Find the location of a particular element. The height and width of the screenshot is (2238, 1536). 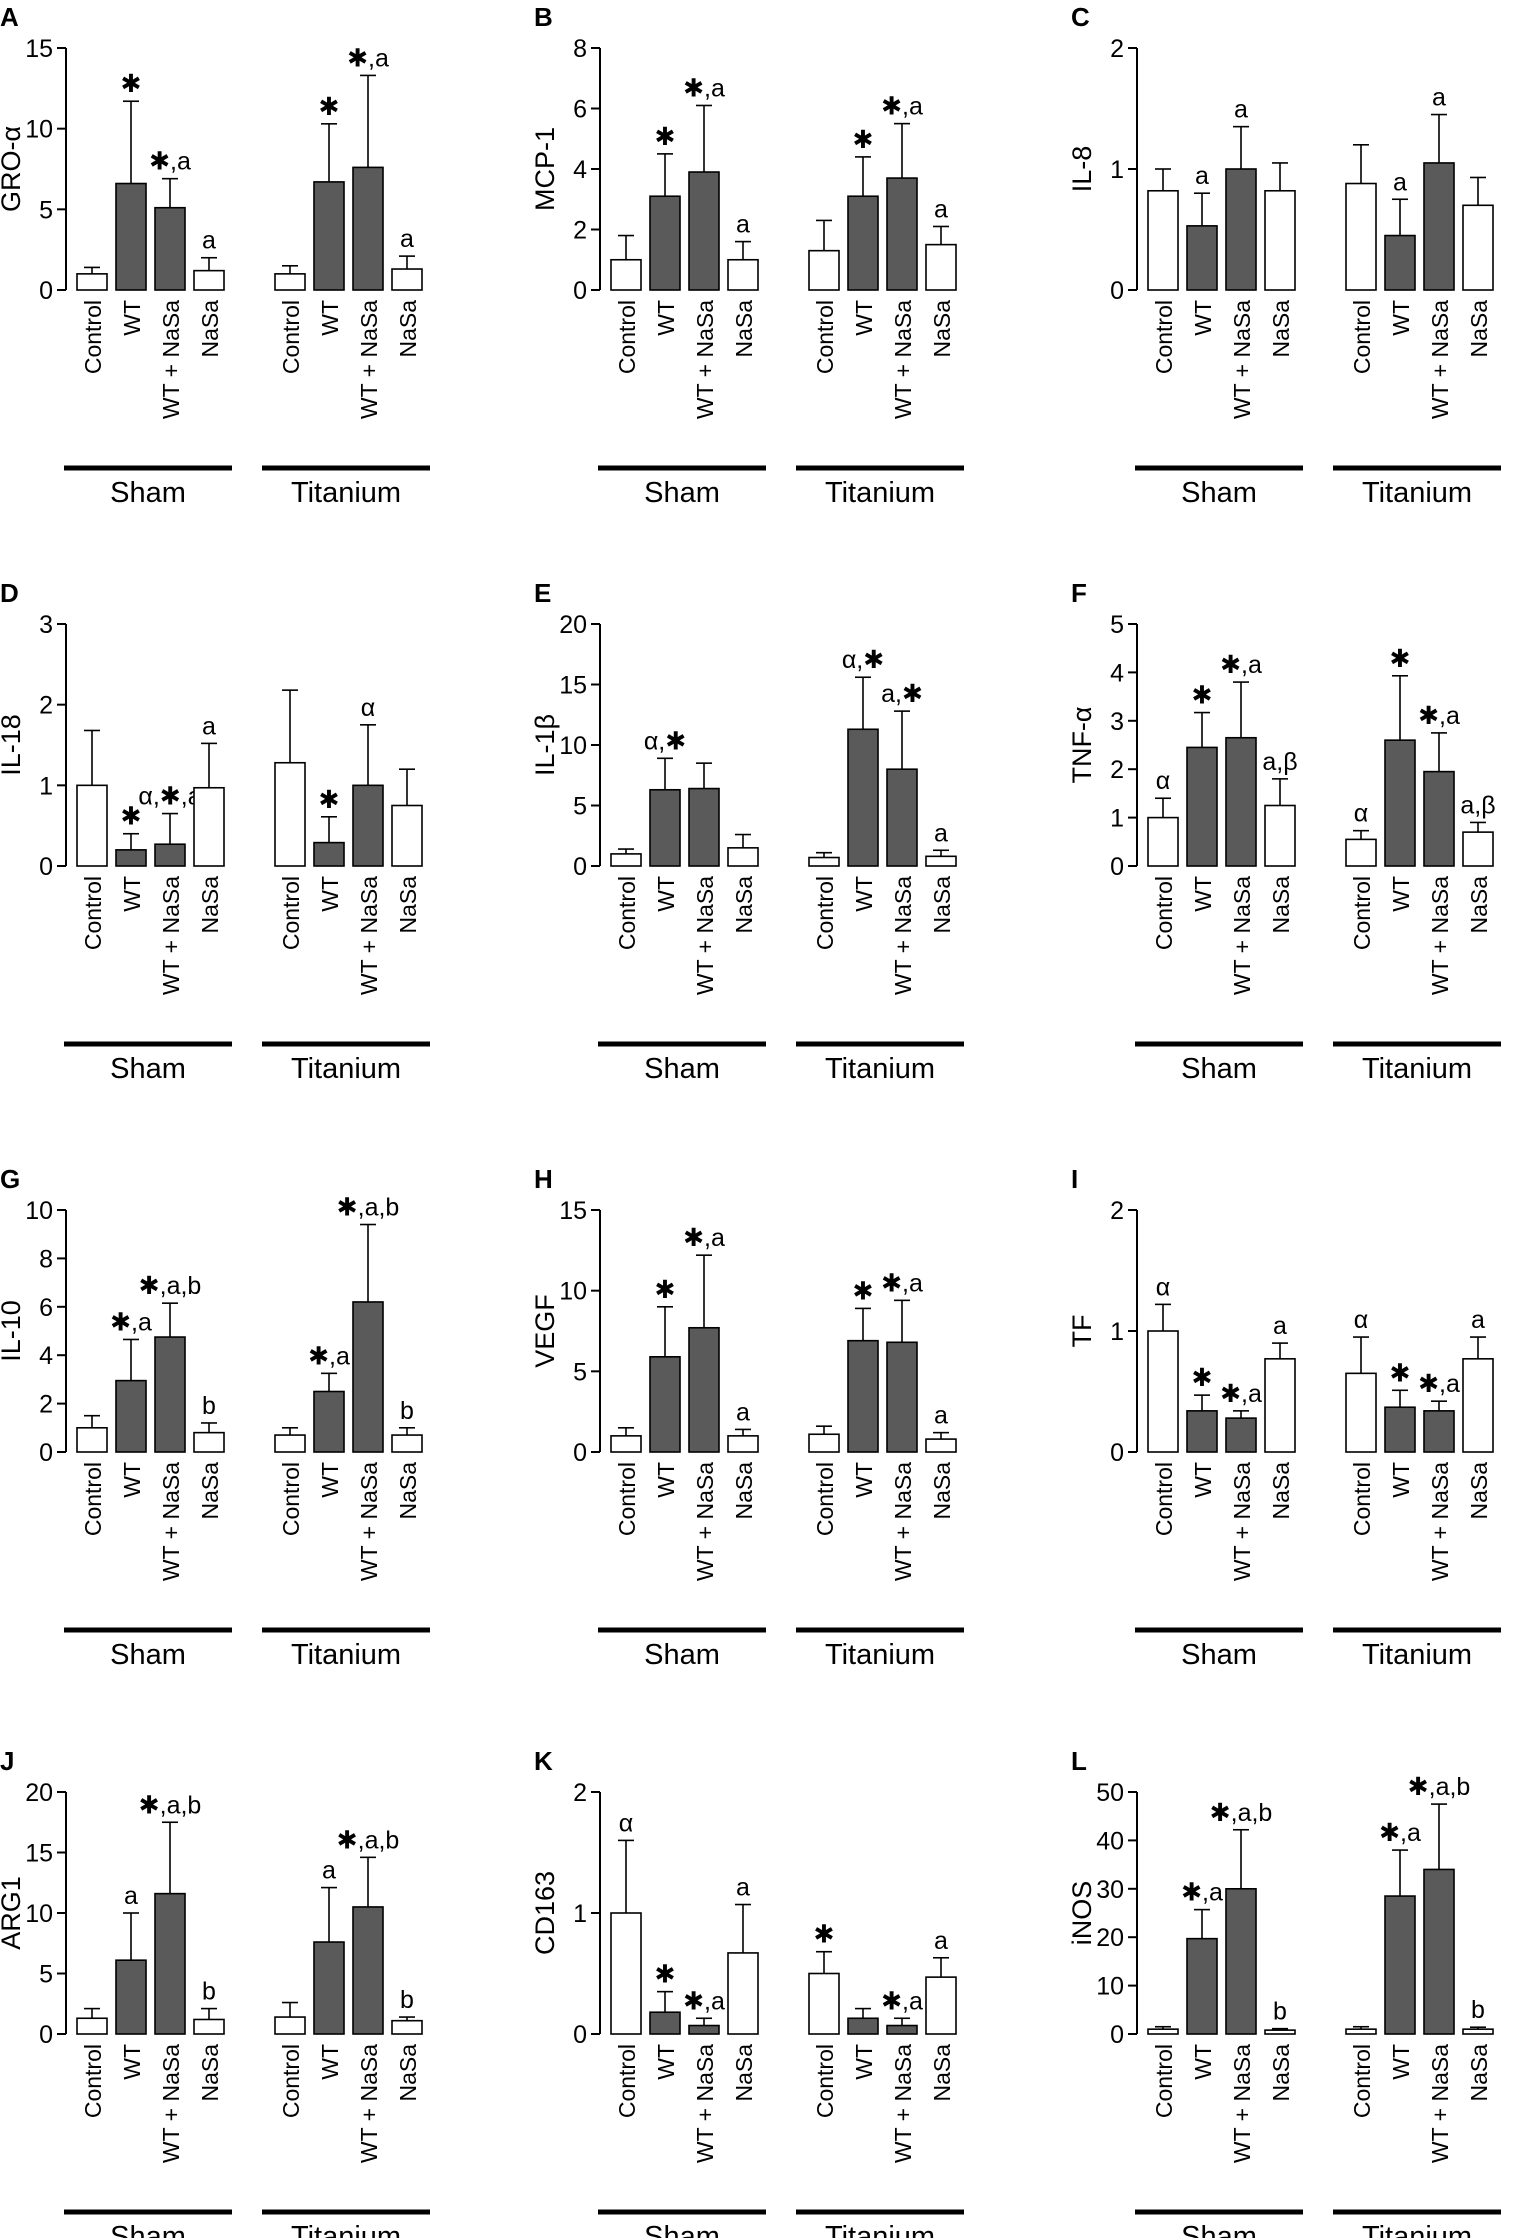

y-tick-label: 50 is located at coordinates (1110, 1793).